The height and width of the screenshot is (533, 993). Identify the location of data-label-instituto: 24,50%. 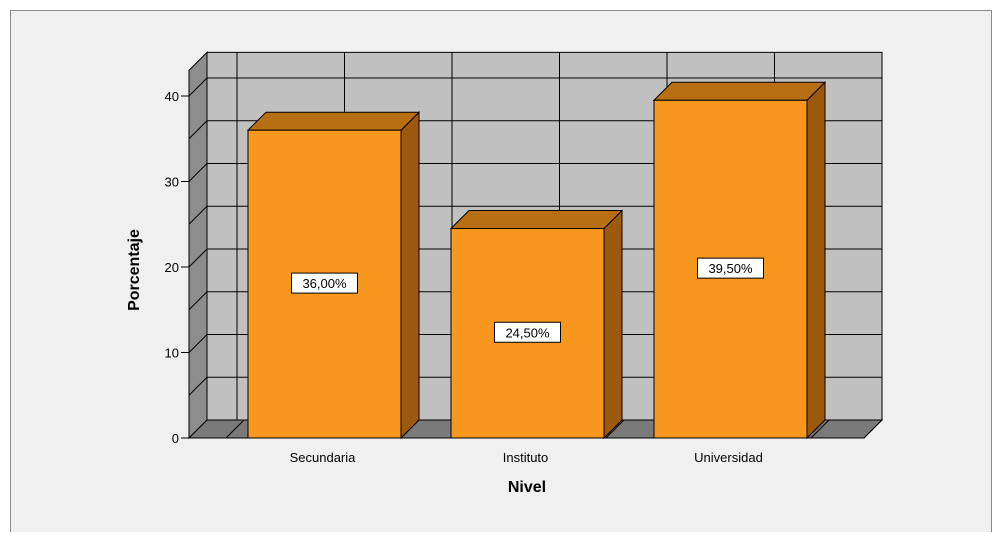
(527, 332).